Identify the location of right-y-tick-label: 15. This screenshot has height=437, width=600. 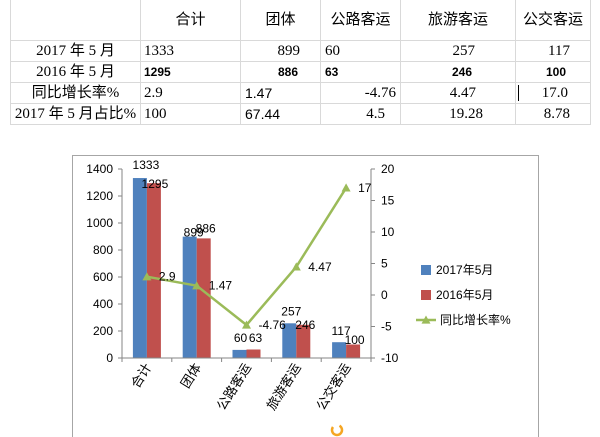
(388, 201).